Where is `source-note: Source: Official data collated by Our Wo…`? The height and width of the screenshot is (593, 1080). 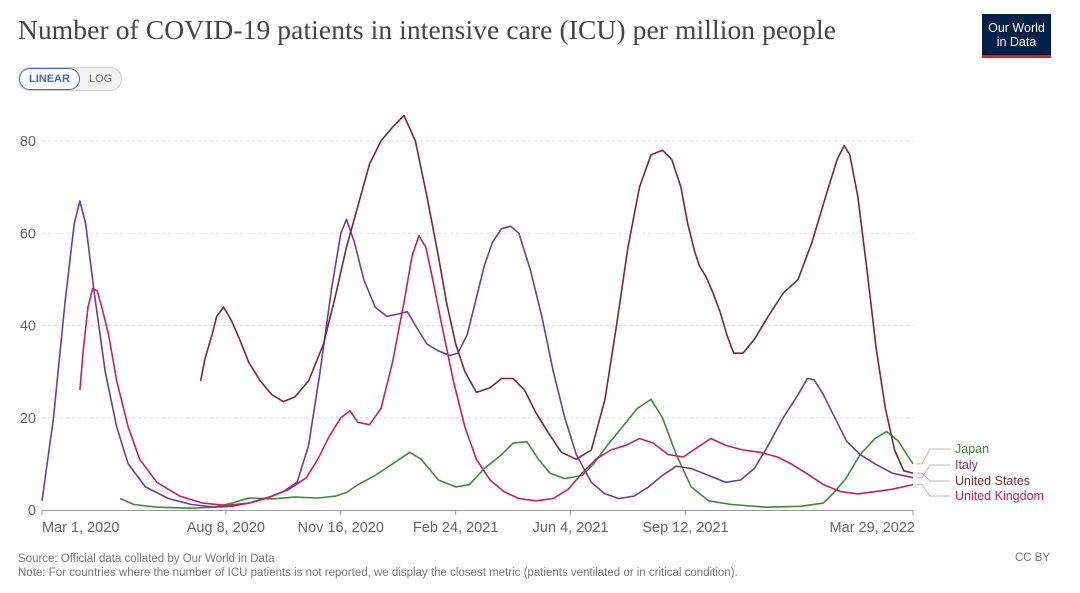
source-note: Source: Official data collated by Our Wo… is located at coordinates (146, 559).